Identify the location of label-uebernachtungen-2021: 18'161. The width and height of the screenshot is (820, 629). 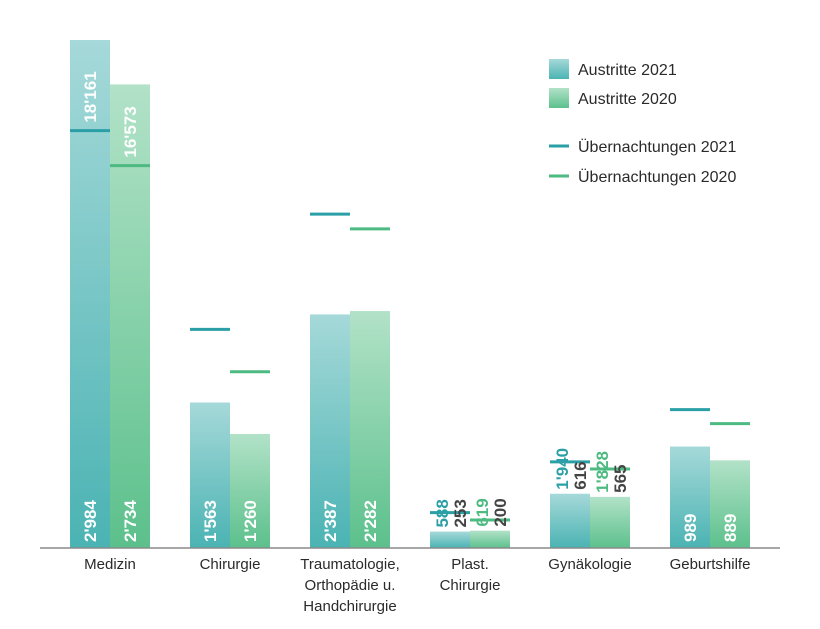
(90, 96).